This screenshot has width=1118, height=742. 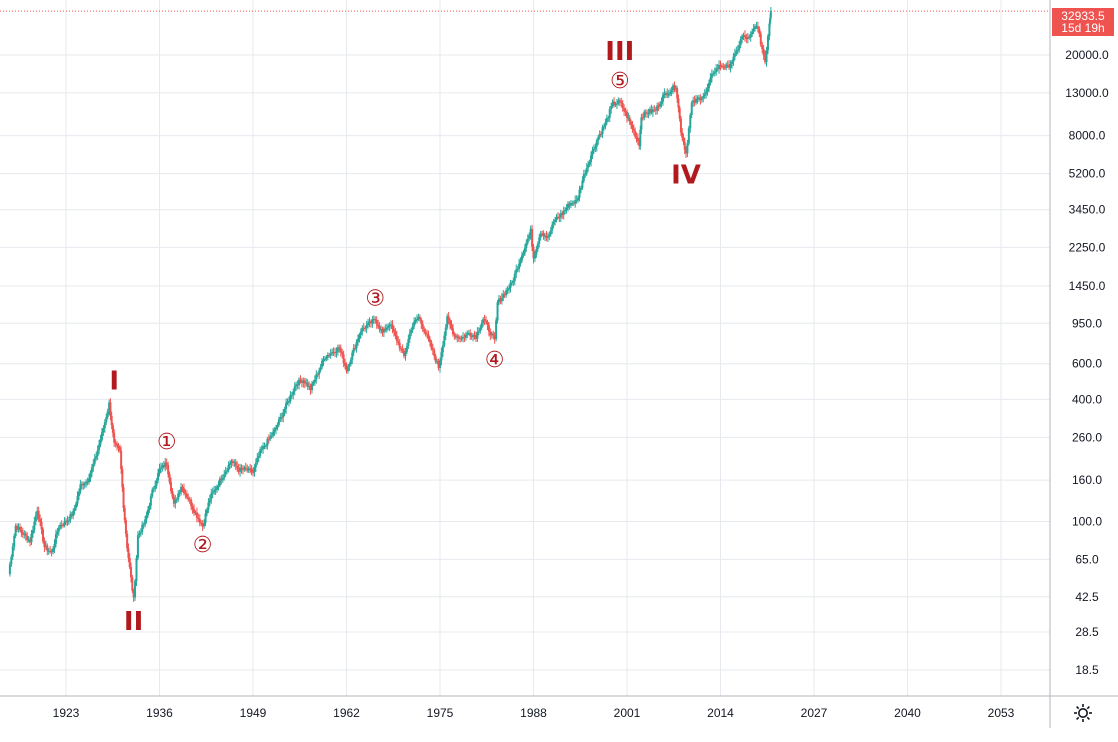 I want to click on wave-label: ⑤, so click(x=620, y=81).